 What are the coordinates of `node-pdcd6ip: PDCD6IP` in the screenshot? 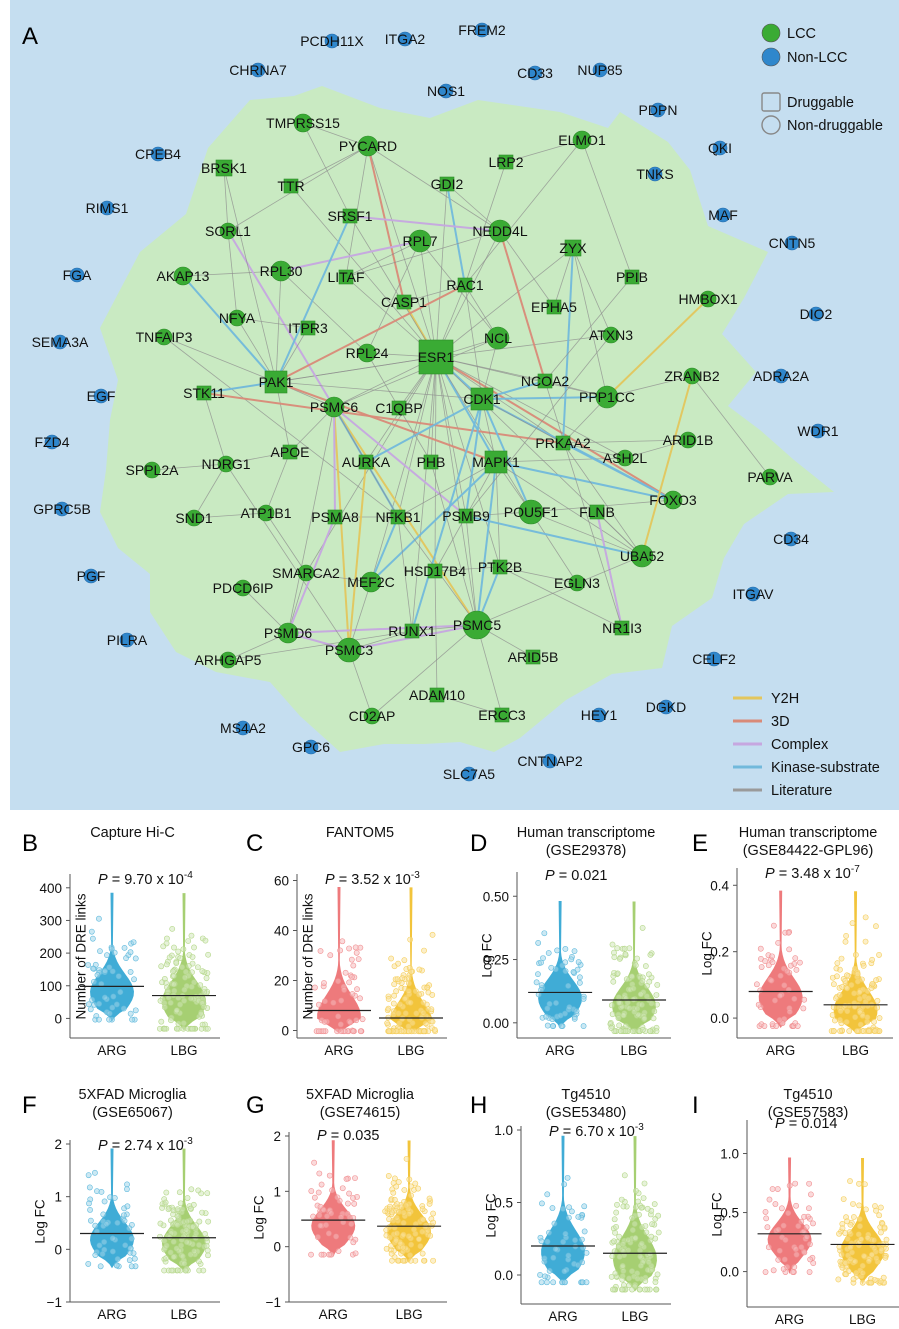 It's located at (243, 588).